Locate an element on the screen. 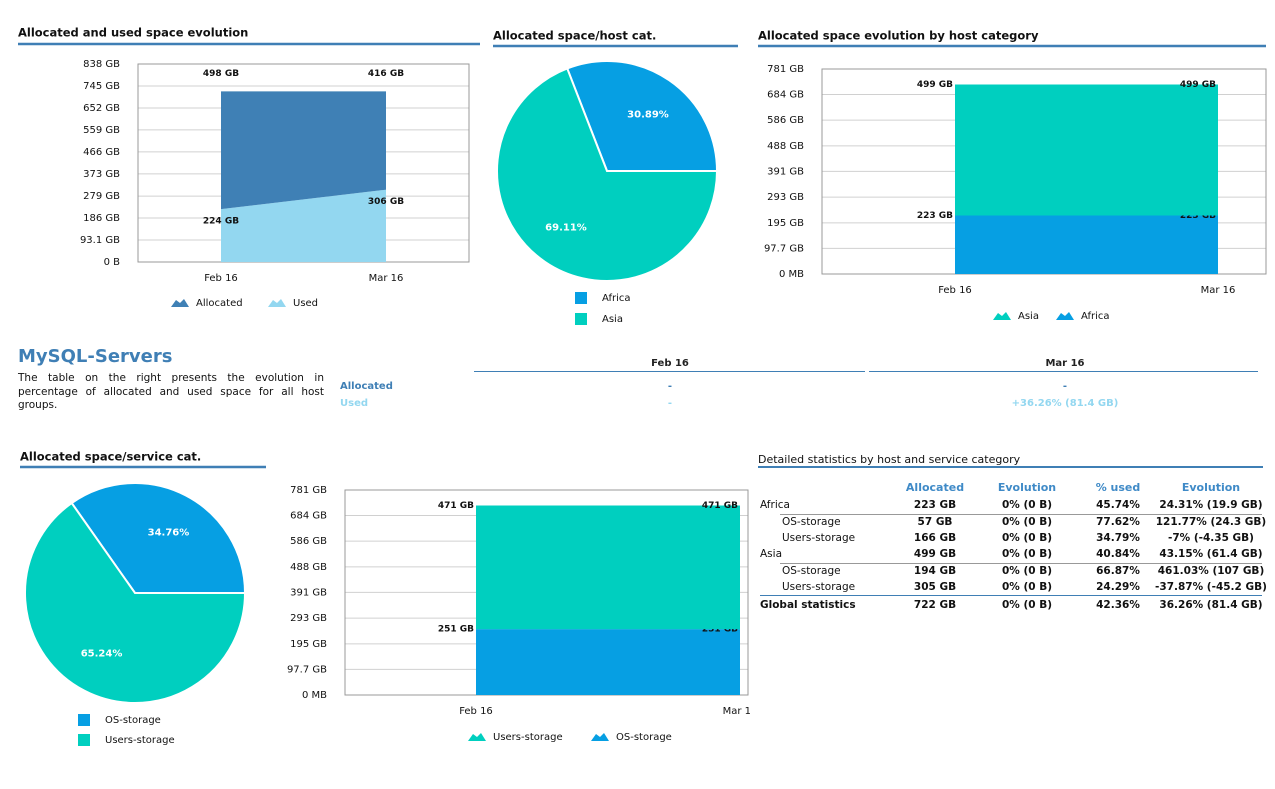 The image size is (1275, 789). y-tick-label: 684 GB is located at coordinates (308, 515).